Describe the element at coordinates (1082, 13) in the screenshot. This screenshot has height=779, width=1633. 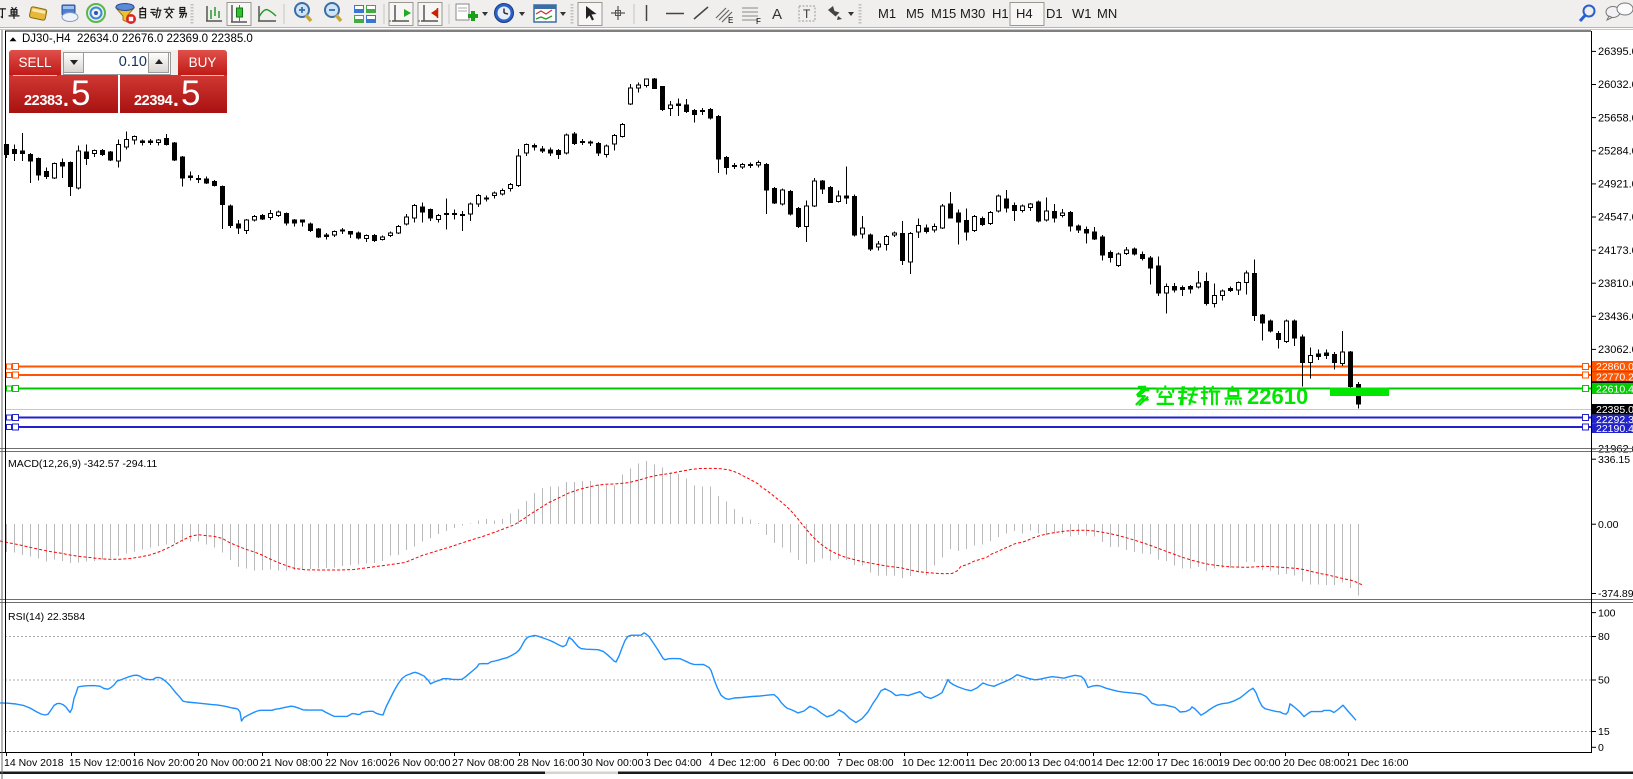
I see `svg-text: W1` at that location.